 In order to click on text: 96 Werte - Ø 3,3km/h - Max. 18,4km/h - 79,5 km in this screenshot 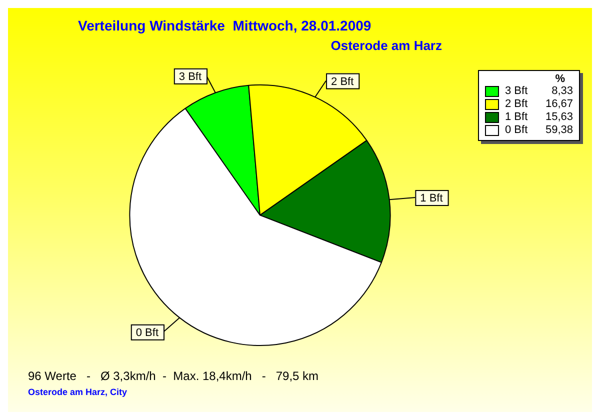, I will do `click(173, 376)`.